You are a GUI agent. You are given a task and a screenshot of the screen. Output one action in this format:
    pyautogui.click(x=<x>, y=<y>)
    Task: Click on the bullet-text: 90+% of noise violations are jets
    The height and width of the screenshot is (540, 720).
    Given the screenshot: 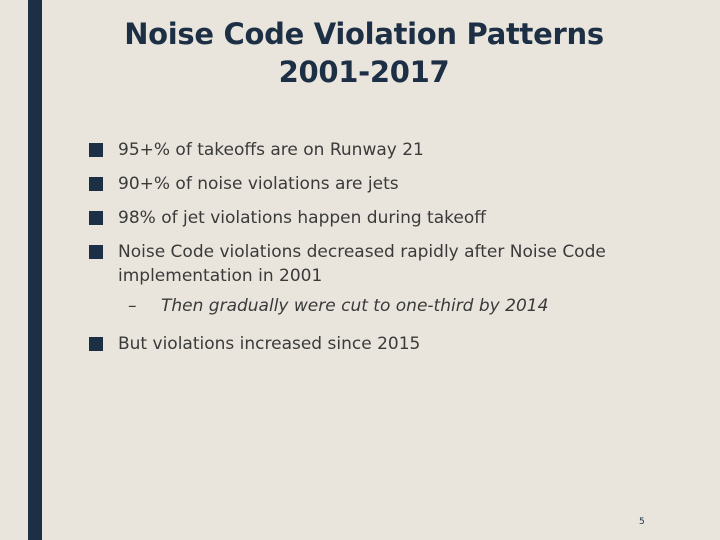 What is the action you would take?
    pyautogui.click(x=258, y=184)
    